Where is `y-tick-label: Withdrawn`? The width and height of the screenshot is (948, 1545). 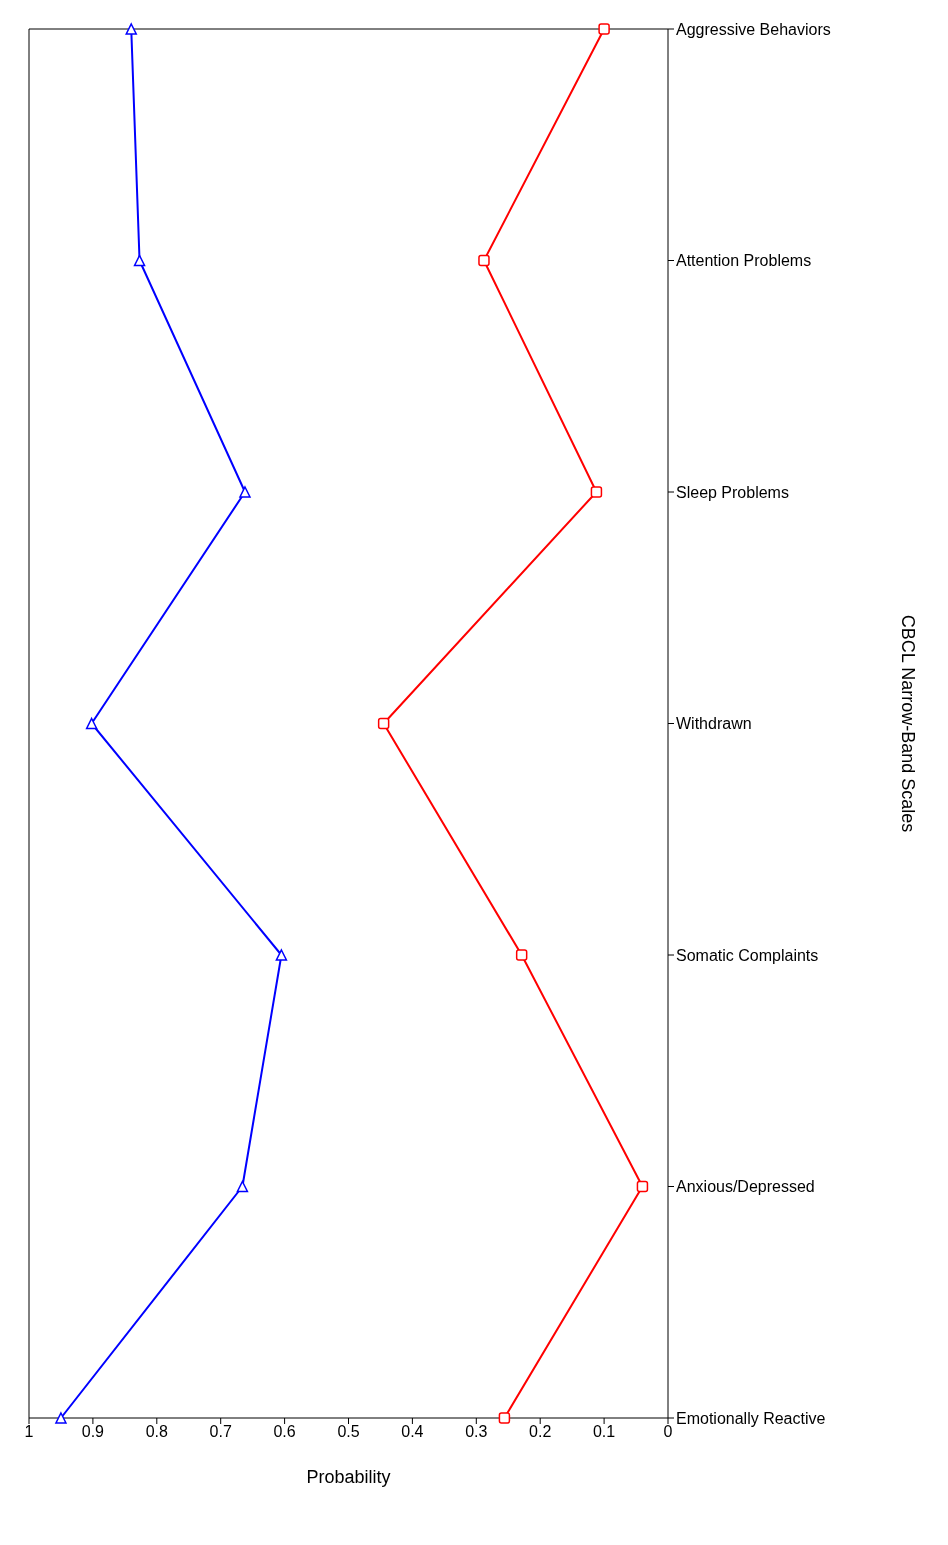
y-tick-label: Withdrawn is located at coordinates (714, 724).